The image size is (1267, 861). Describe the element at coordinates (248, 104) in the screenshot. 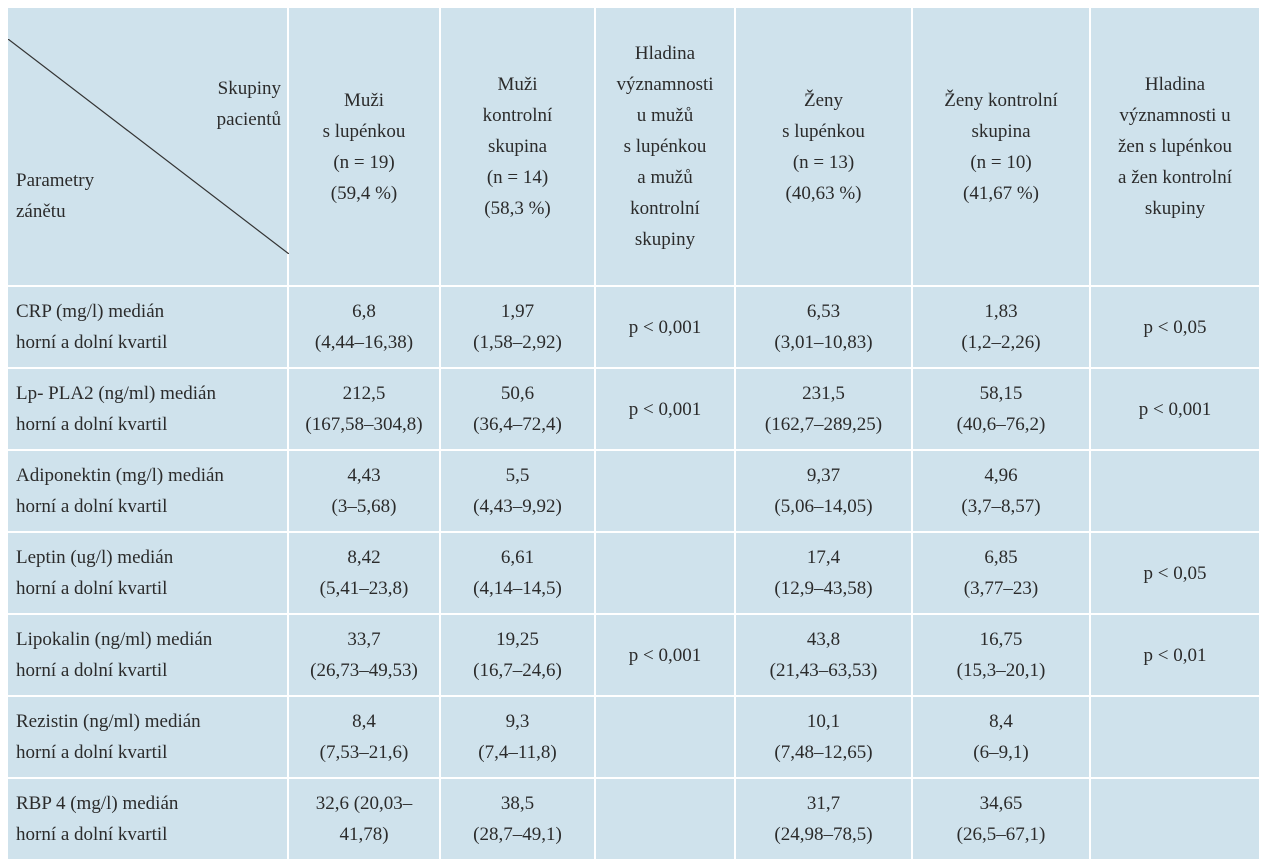

I see `corner-top-label: Skupiny pacientů` at that location.